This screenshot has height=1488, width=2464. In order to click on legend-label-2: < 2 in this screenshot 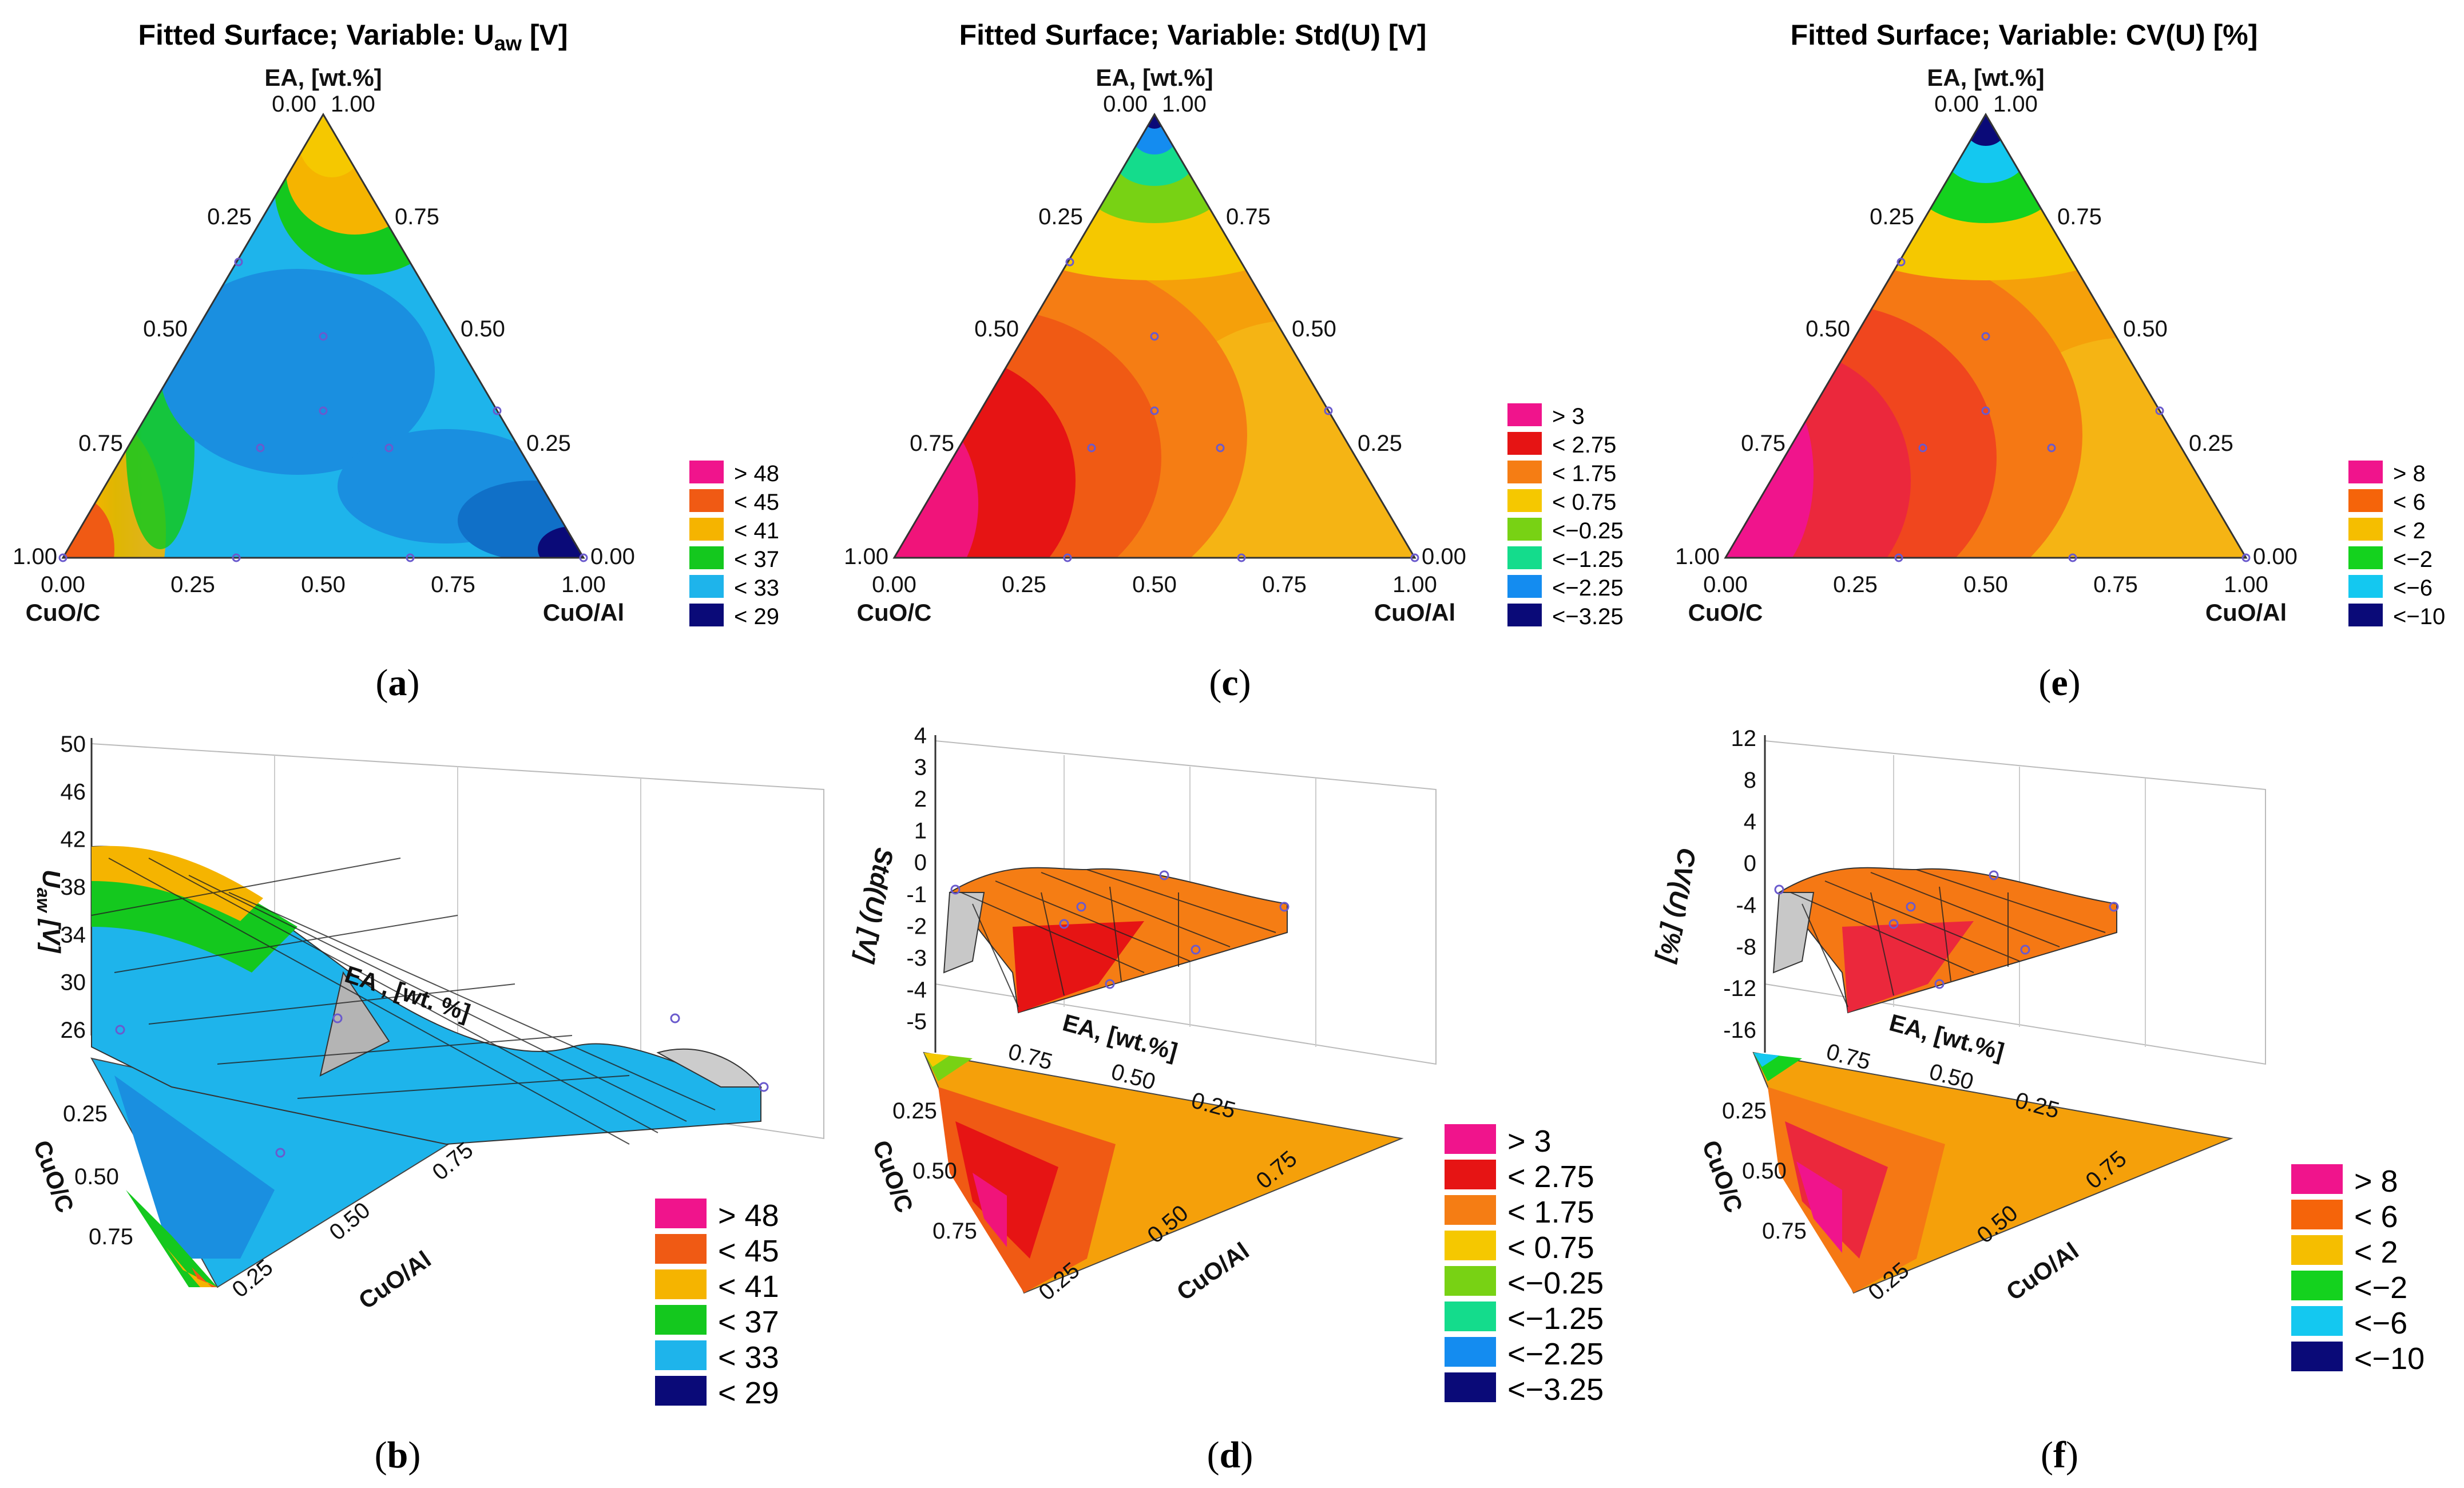, I will do `click(2376, 1252)`.